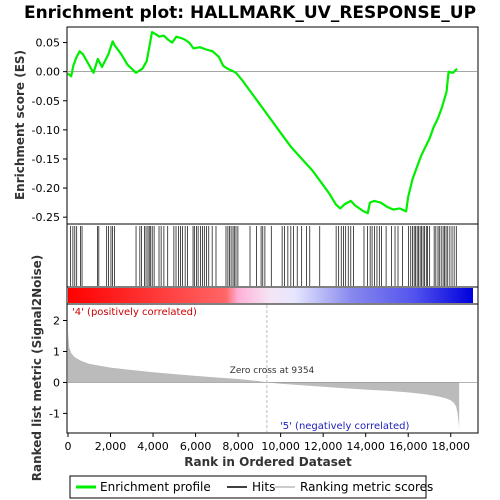 This screenshot has width=500, height=500. What do you see at coordinates (263, 487) in the screenshot?
I see `legend-hits-label: Hits` at bounding box center [263, 487].